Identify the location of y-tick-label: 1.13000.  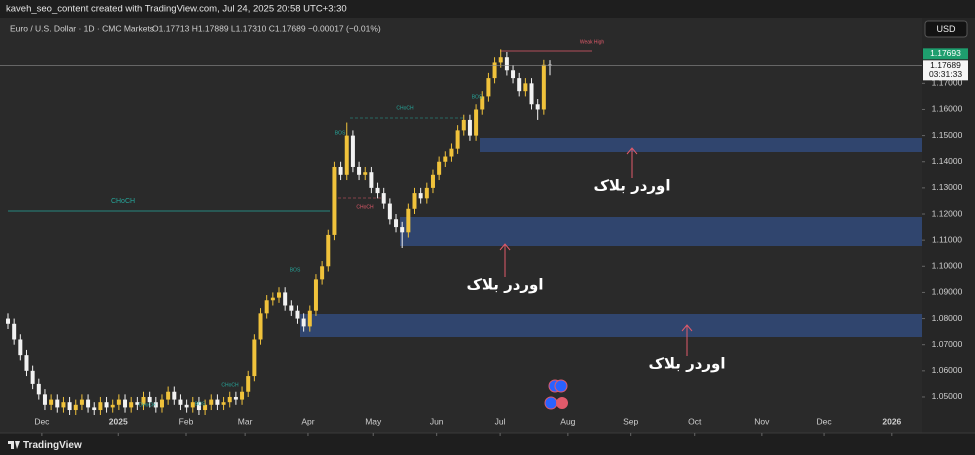
(947, 187).